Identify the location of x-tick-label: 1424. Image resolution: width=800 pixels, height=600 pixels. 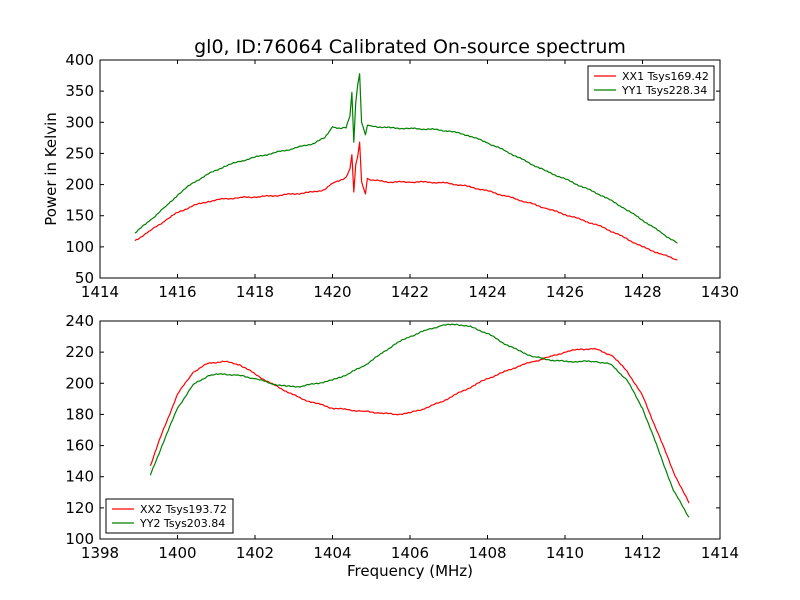
(487, 292).